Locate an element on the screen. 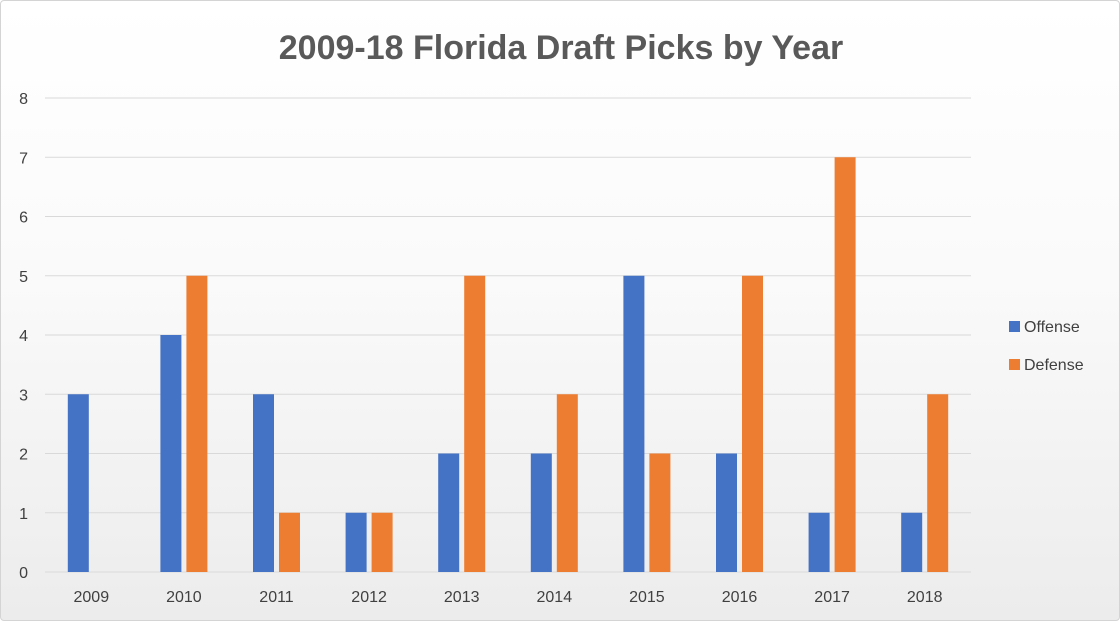  bar-defense-2018 is located at coordinates (938, 483).